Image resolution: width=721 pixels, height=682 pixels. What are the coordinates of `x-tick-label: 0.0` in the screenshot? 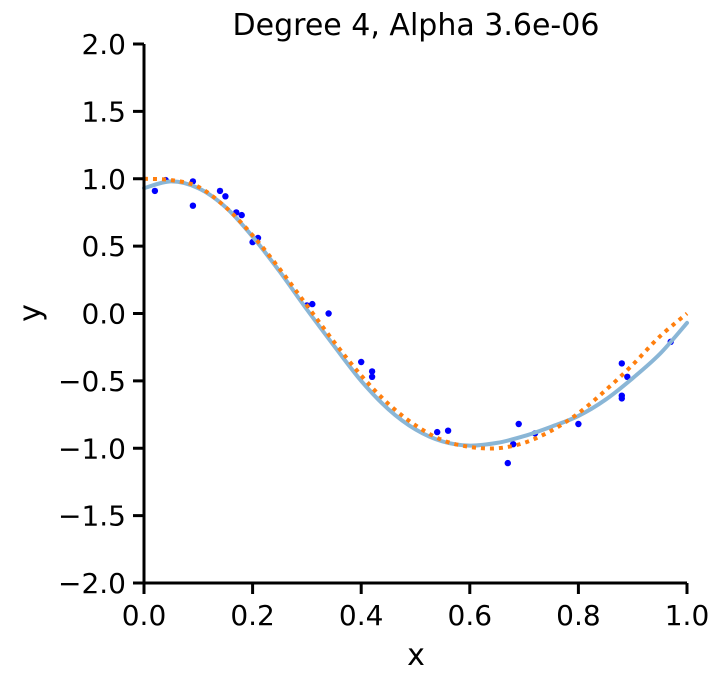 It's located at (144, 615).